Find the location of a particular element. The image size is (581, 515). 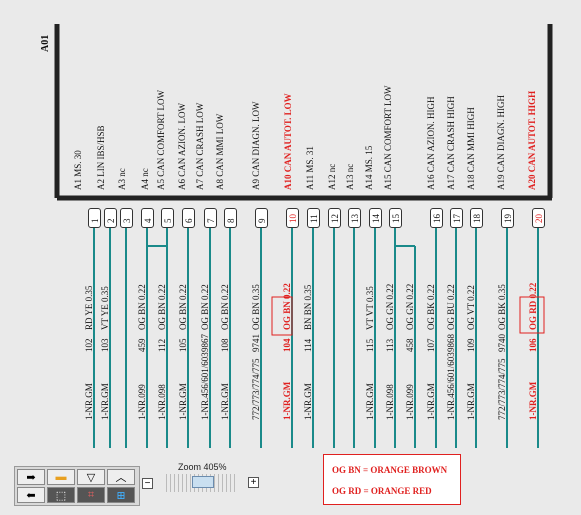

function-label: A9 CAN DIAGN. LOW is located at coordinates (256, 146).